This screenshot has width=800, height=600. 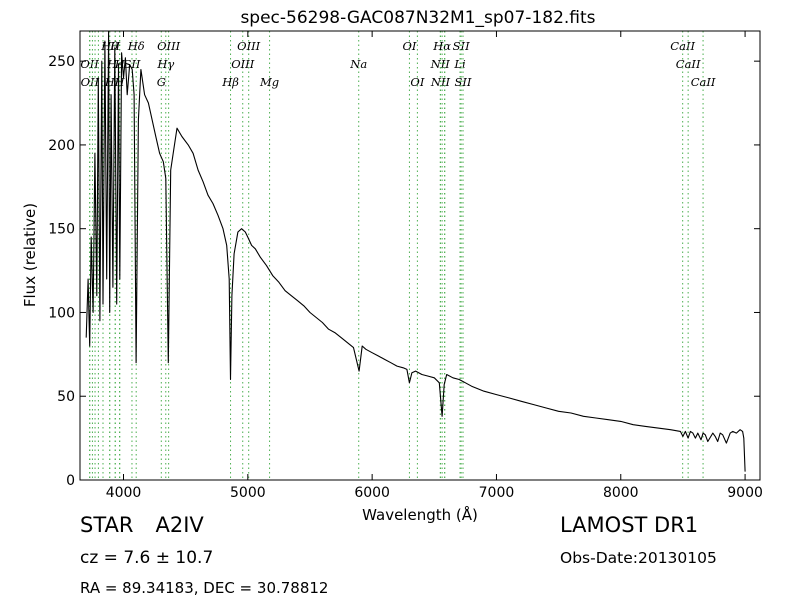 I want to click on line-marker-label: Hγ, so click(x=165, y=64).